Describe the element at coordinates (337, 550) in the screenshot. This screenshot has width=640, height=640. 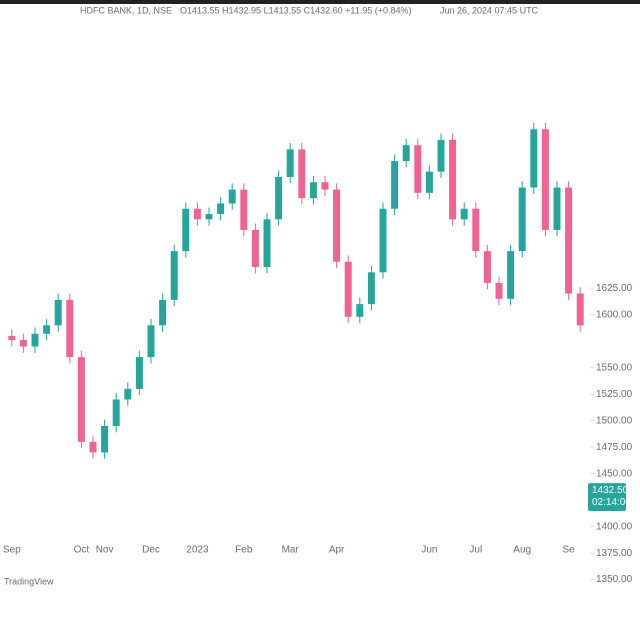
I see `x-tick-label: Apr` at that location.